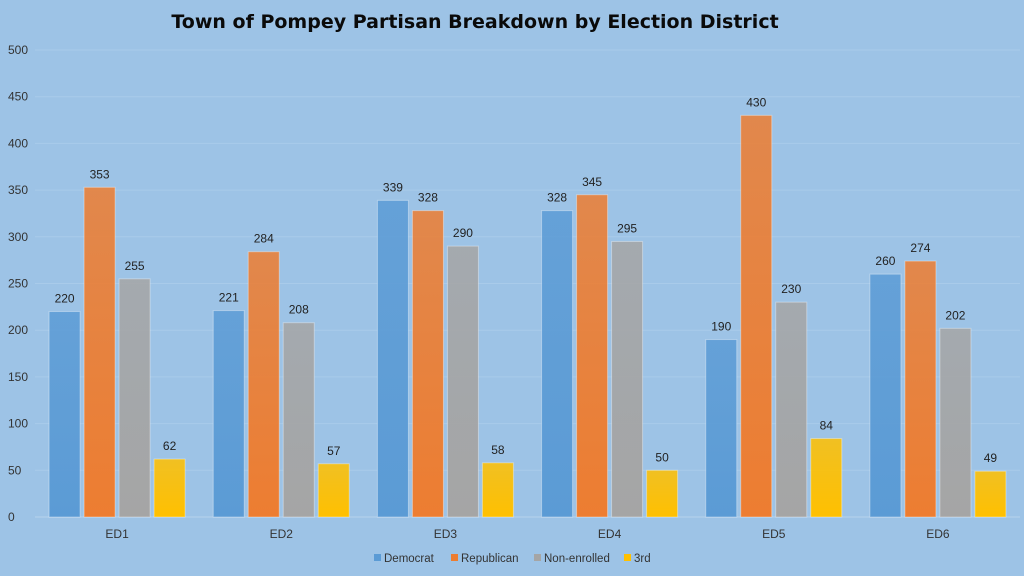 The width and height of the screenshot is (1024, 576). I want to click on data-label: 230, so click(791, 289).